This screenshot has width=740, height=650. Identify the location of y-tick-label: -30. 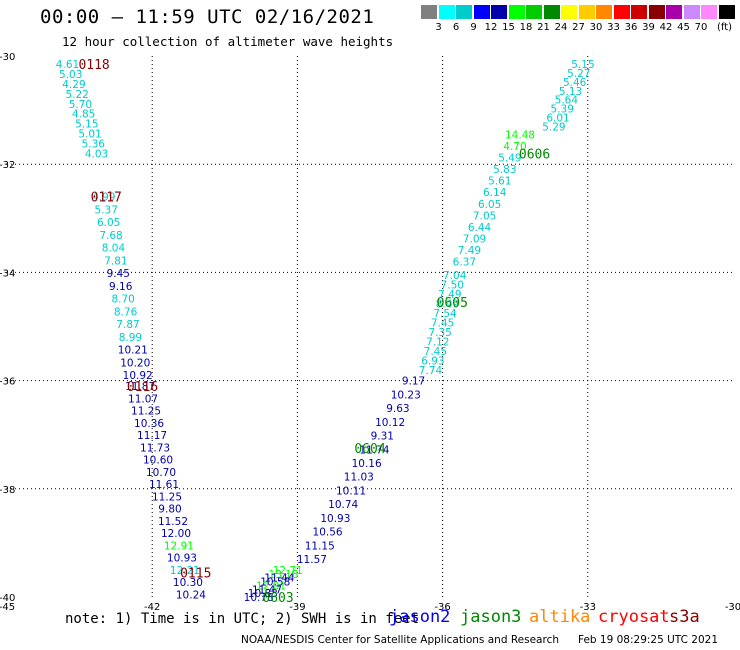
(7, 57).